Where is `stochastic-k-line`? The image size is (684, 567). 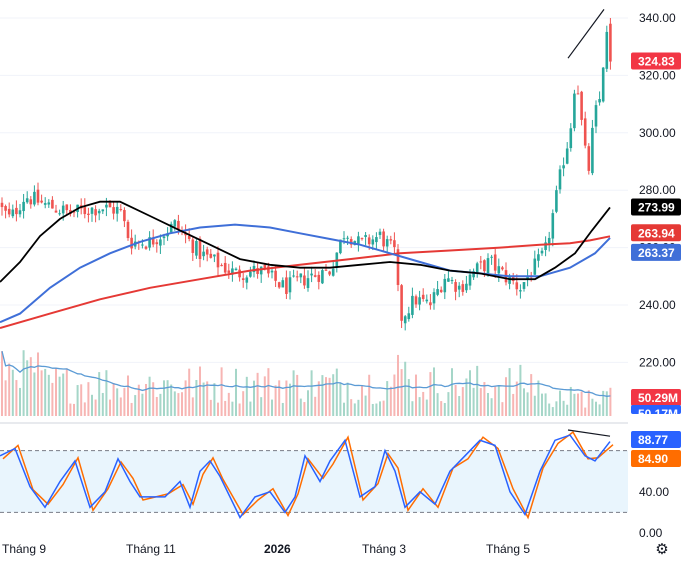 stochastic-k-line is located at coordinates (305, 476).